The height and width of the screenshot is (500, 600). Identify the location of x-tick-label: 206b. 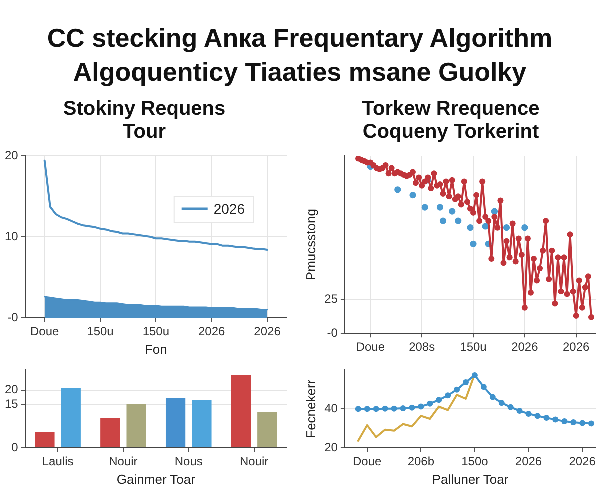
(421, 461).